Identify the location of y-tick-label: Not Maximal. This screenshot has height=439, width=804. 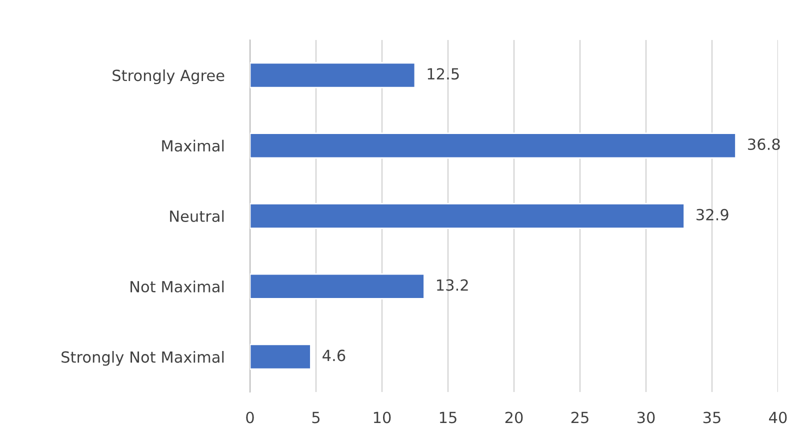
(177, 286).